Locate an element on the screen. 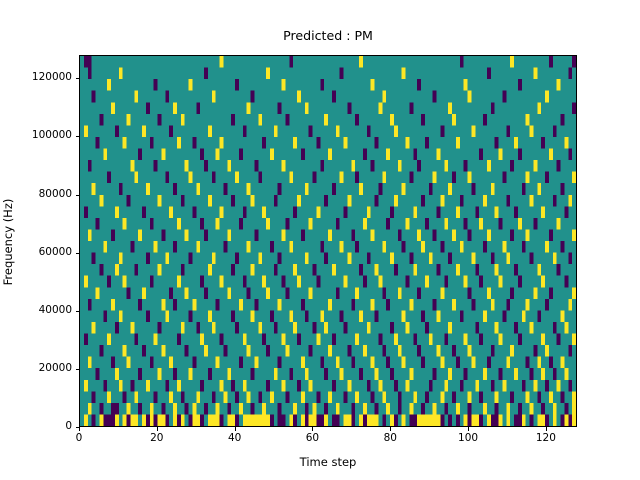 The height and width of the screenshot is (480, 640). x-tick-label: 20 is located at coordinates (157, 438).